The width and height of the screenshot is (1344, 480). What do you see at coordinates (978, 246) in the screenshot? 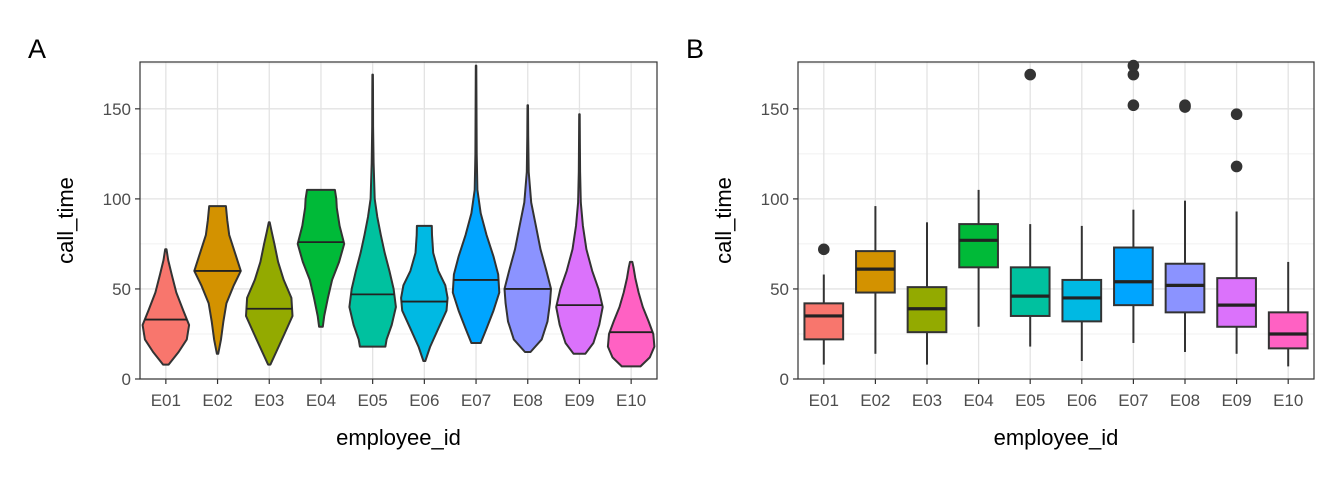
I see `box-E04` at bounding box center [978, 246].